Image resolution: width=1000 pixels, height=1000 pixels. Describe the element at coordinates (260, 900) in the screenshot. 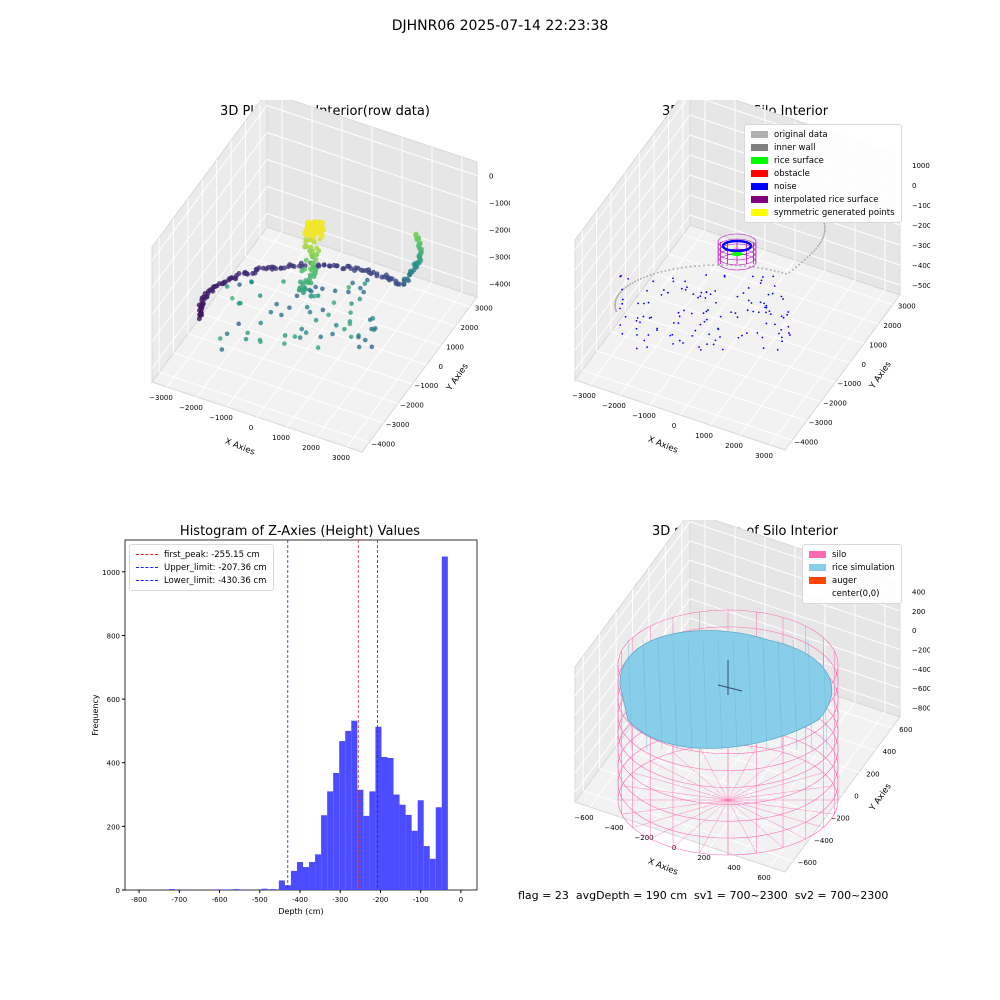

I see `x-tick-label: -500` at that location.